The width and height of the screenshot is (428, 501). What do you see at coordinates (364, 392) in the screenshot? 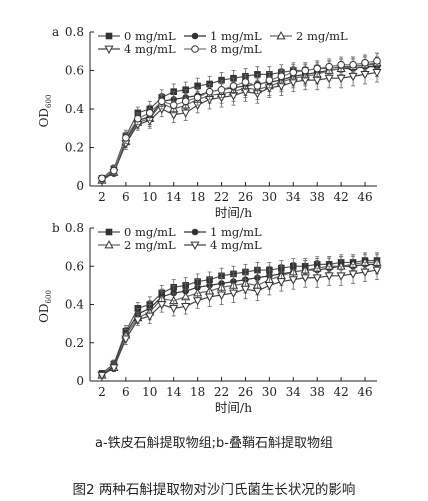
I see `x-tick-label: 46` at bounding box center [364, 392].